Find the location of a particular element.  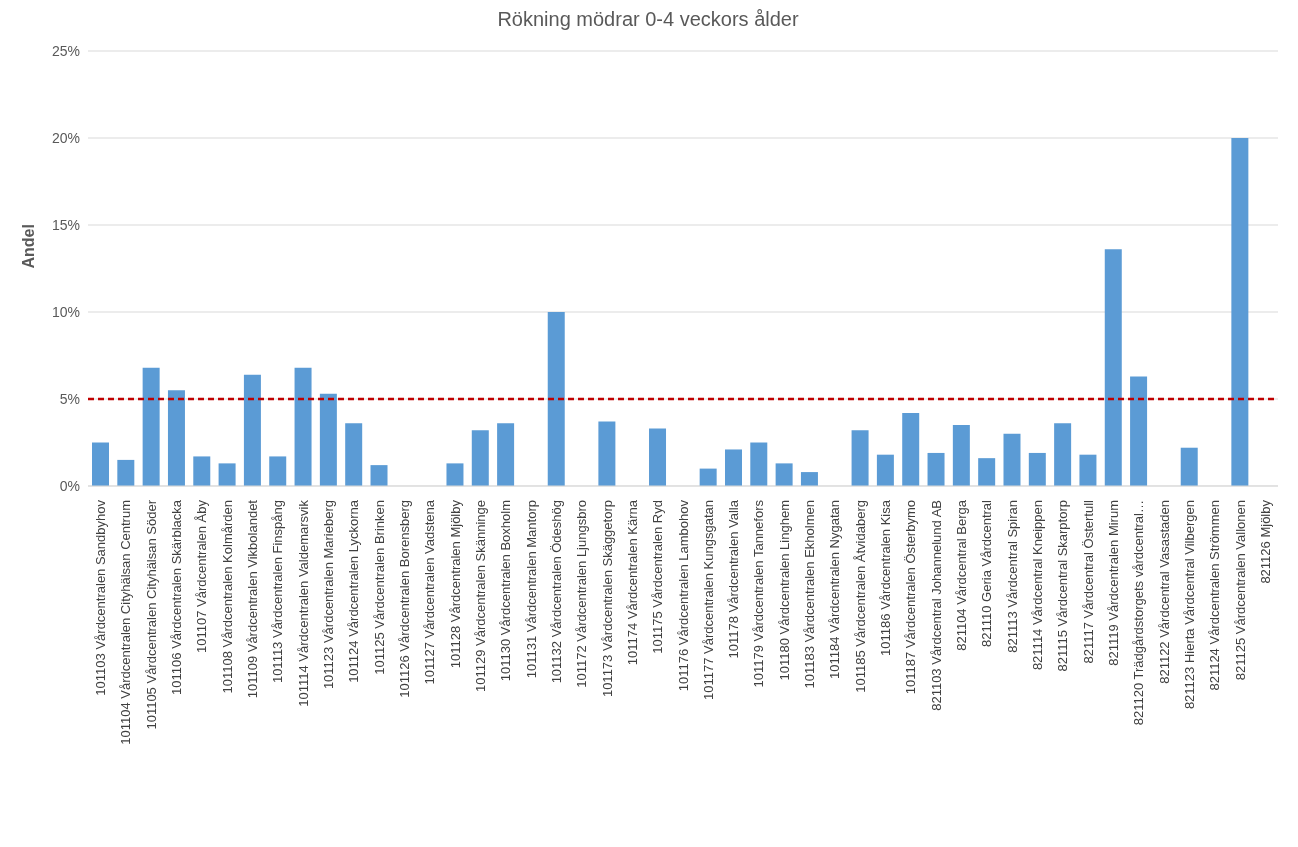

y-axis-title: Andel is located at coordinates (28, 246).